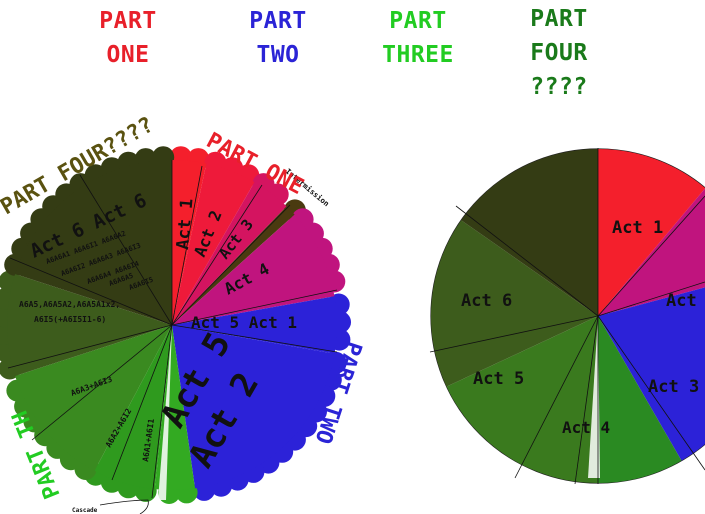 The width and height of the screenshot is (705, 514). What do you see at coordinates (486, 301) in the screenshot?
I see `right-label-act6: Act 6` at bounding box center [486, 301].